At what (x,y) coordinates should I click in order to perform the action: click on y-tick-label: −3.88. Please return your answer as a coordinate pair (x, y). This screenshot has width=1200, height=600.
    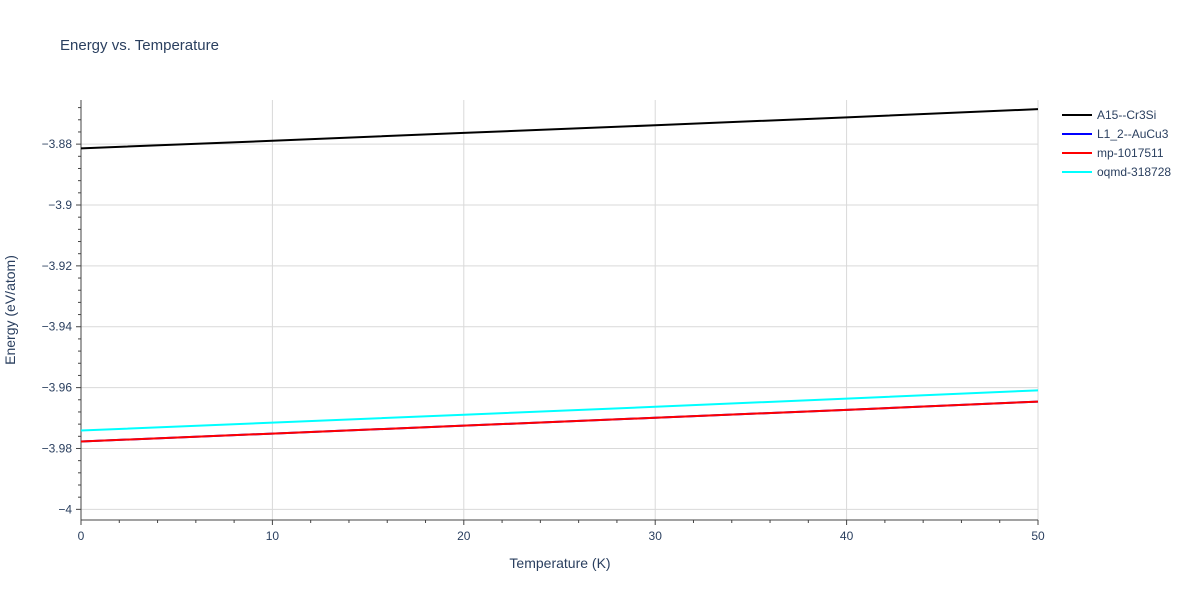
    Looking at the image, I should click on (57, 144).